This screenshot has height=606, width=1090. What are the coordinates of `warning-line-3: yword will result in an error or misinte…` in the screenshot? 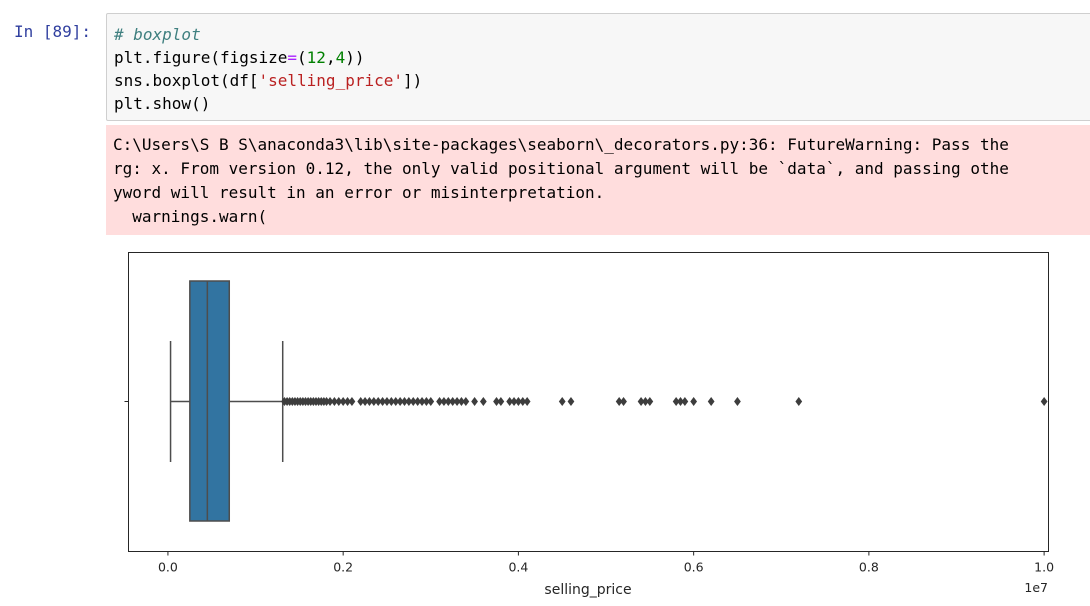 It's located at (359, 192).